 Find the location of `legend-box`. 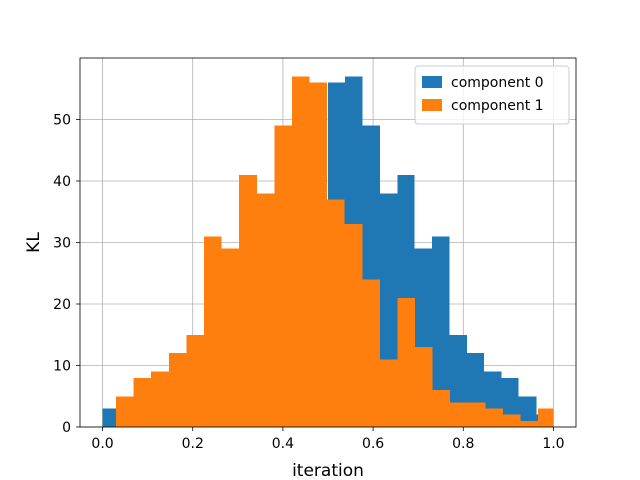

legend-box is located at coordinates (492, 95).